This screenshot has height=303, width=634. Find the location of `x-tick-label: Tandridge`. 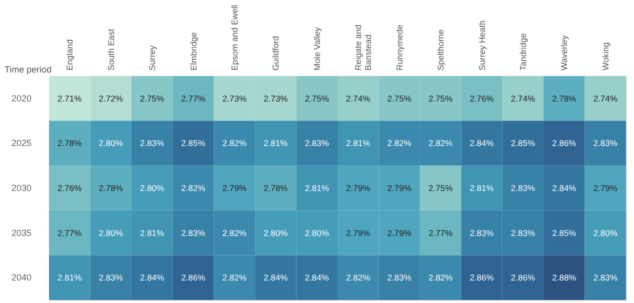

x-tick-label: Tandridge is located at coordinates (523, 51).